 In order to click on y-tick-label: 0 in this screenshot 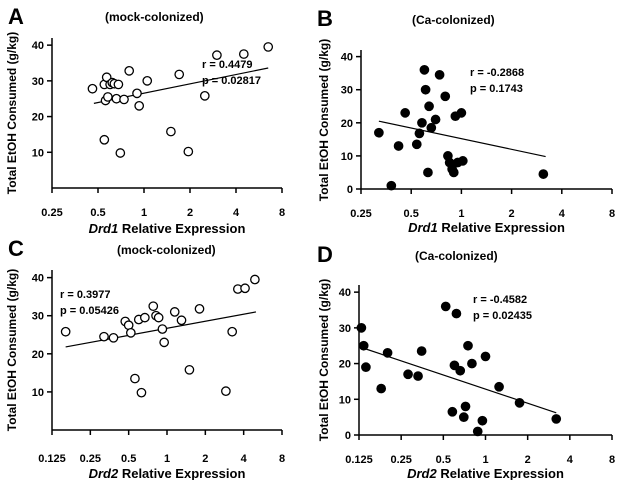, I will do `click(350, 190)`.